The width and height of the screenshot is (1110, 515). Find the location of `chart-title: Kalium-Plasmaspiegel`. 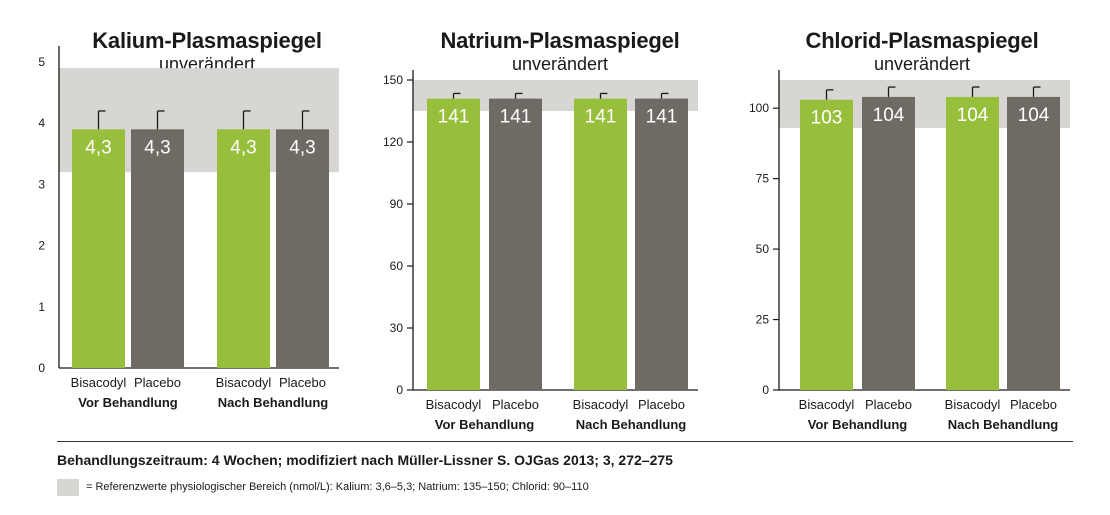

chart-title: Kalium-Plasmaspiegel is located at coordinates (207, 40).